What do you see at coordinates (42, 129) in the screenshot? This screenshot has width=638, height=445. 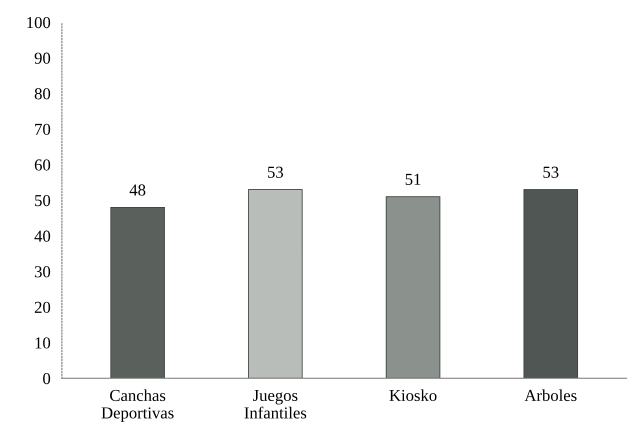 I see `y-tick-label: 70` at bounding box center [42, 129].